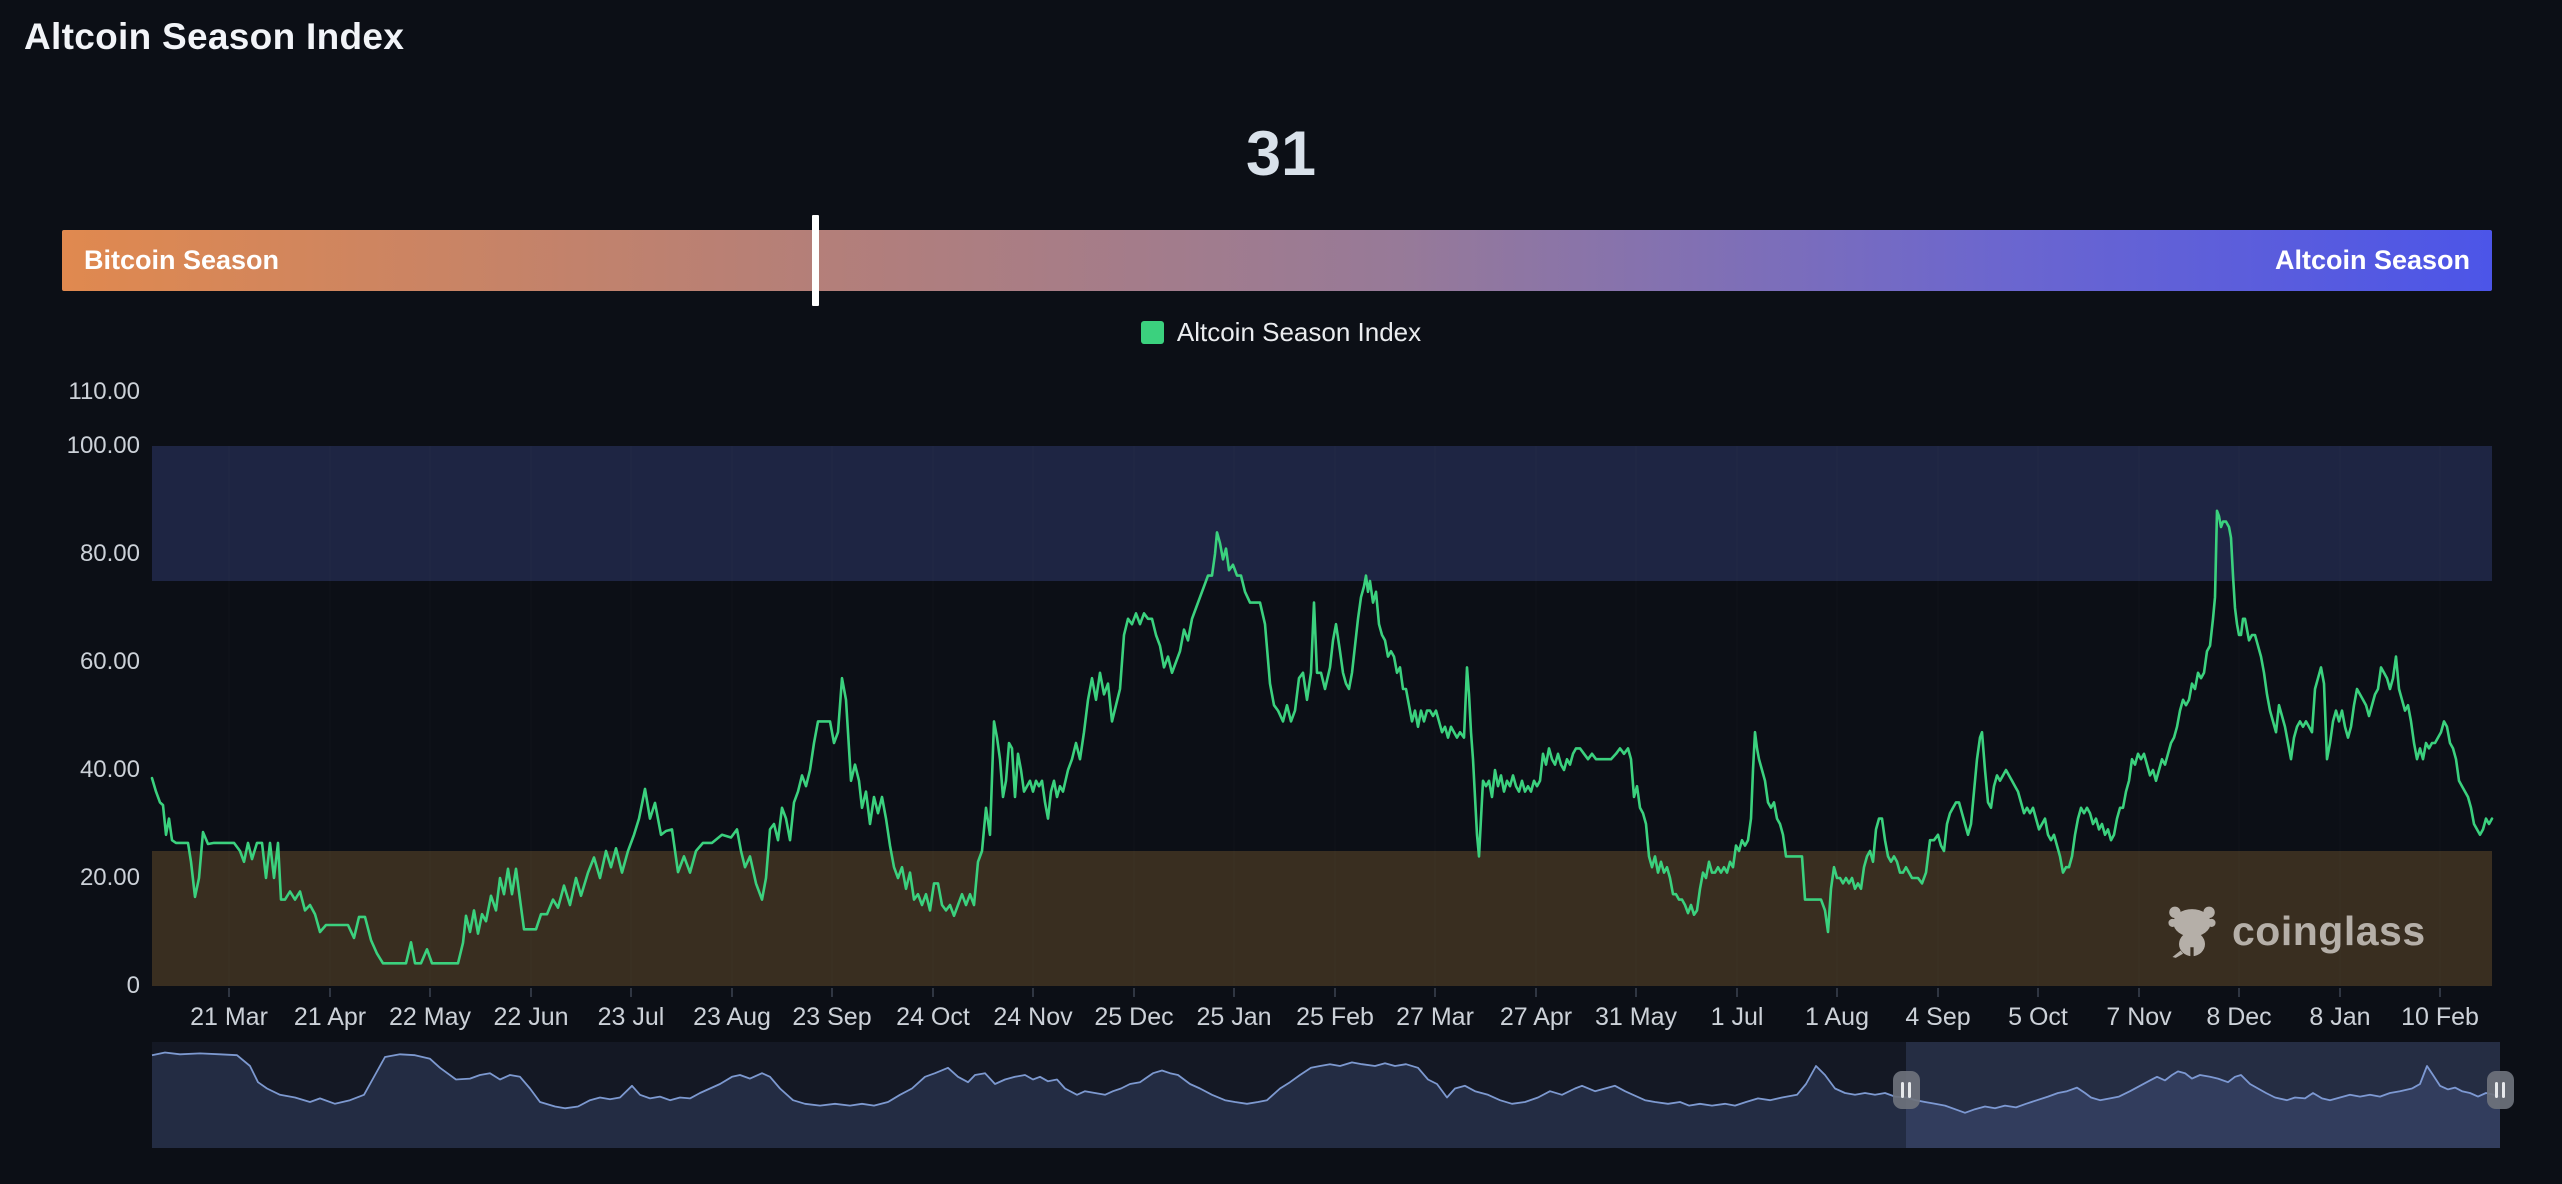  I want to click on navigator-line, so click(1326, 1082).